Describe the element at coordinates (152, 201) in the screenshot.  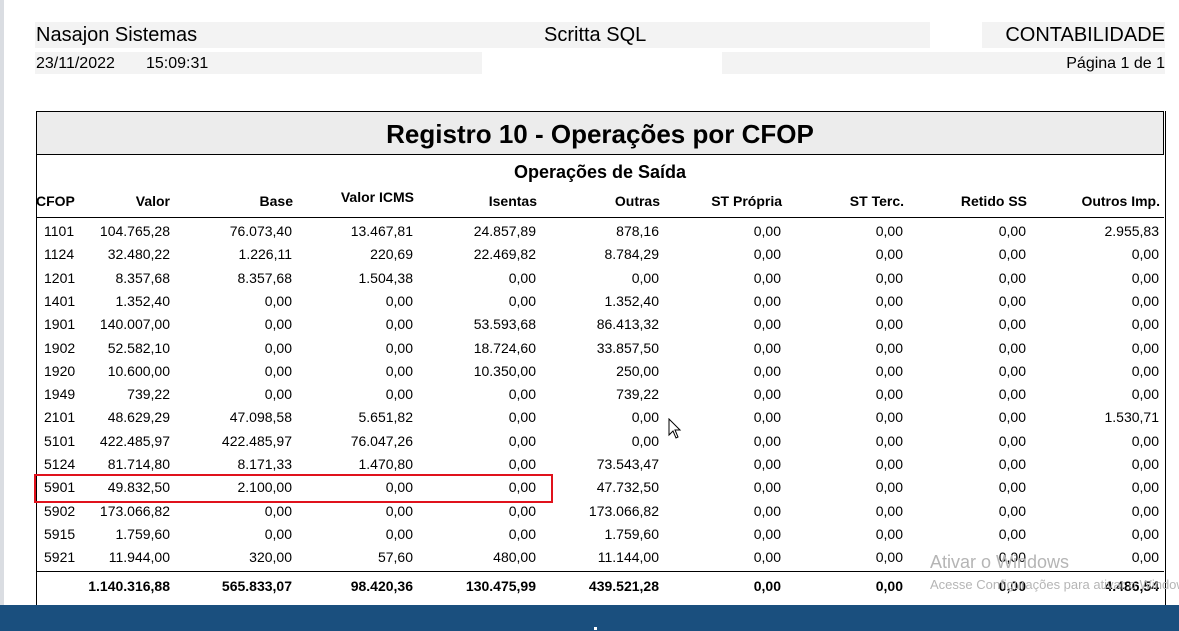
I see `col-header-valor: Valor` at that location.